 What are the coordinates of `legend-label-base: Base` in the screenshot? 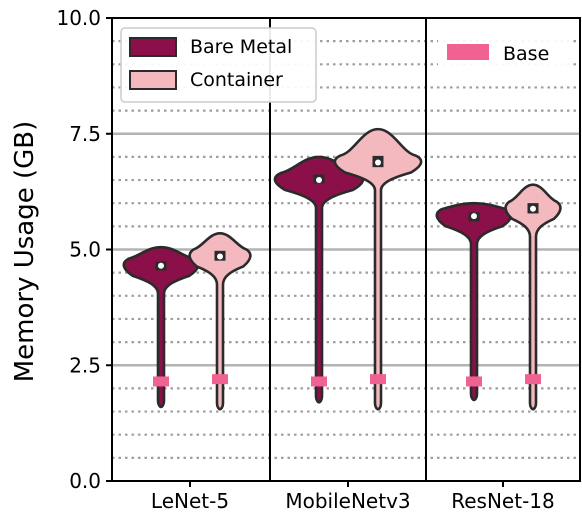 It's located at (526, 54).